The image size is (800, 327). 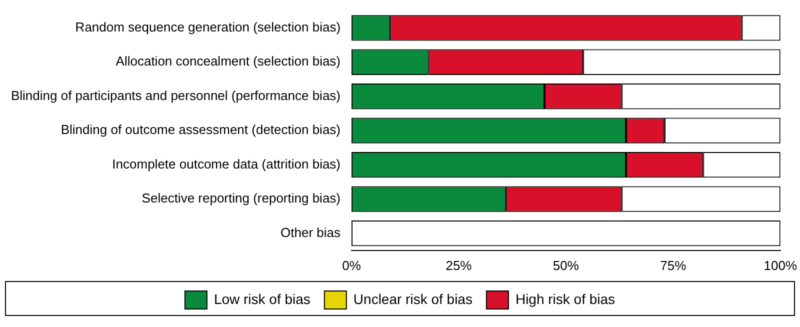 I want to click on y-tick-label: Incomplete outcome data (attrition bias), so click(x=226, y=164).